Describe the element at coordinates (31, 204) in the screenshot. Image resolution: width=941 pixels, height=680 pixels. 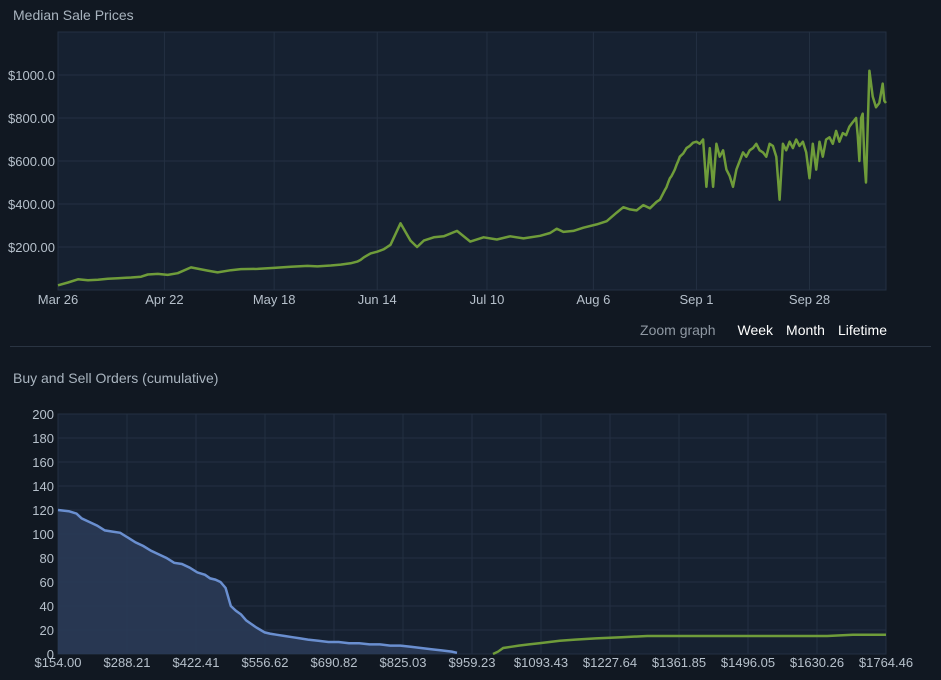
I see `price-y-tick-label: $400.00` at that location.